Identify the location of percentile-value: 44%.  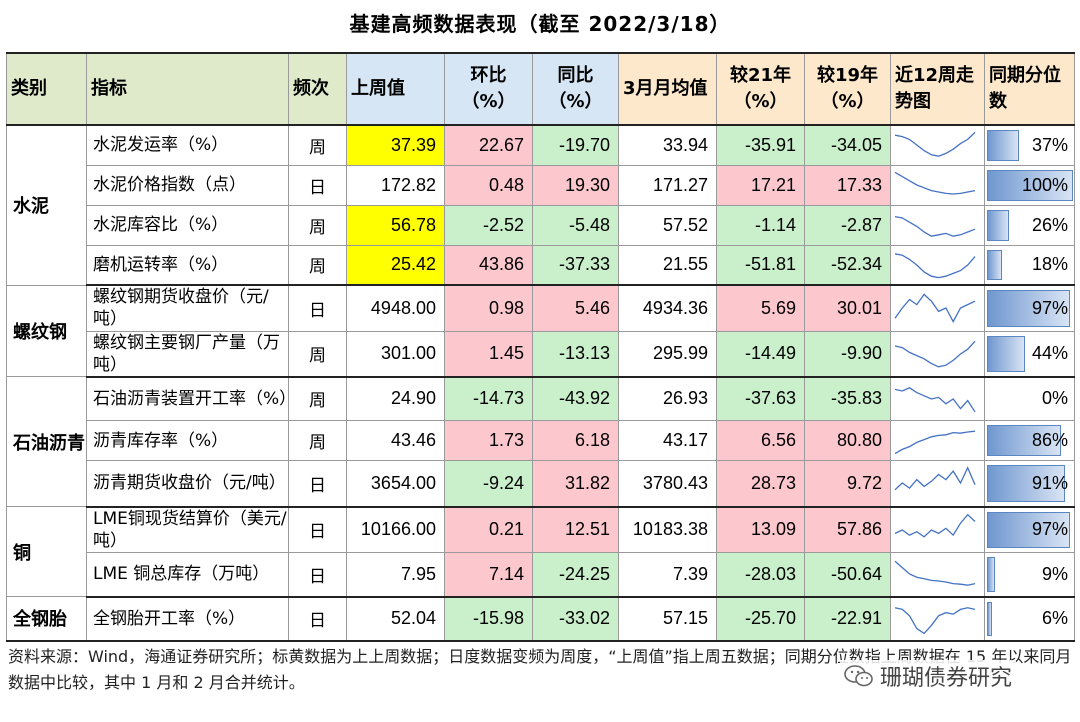
(1049, 353).